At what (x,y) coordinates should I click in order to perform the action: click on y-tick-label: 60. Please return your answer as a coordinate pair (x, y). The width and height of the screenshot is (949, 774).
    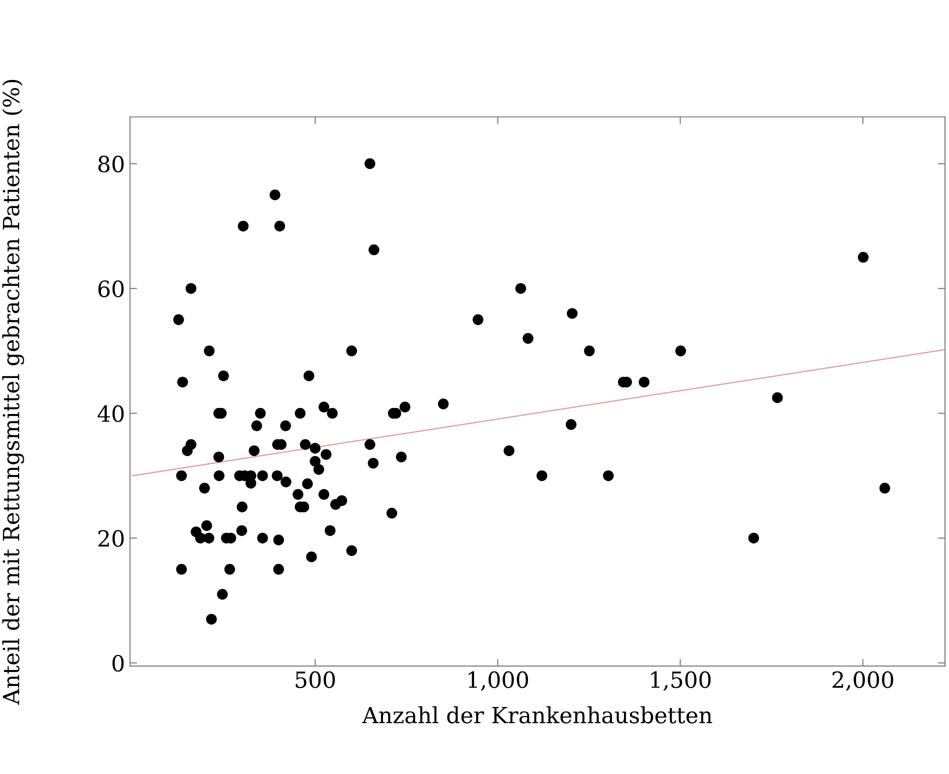
    Looking at the image, I should click on (111, 289).